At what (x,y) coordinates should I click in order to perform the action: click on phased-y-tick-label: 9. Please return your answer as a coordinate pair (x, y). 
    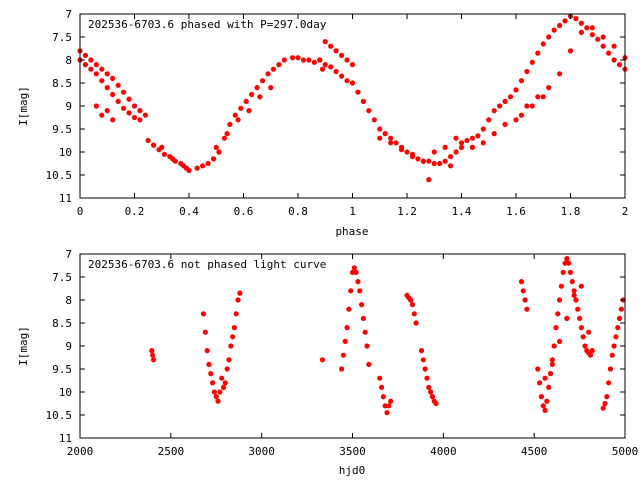
    Looking at the image, I should click on (68, 106).